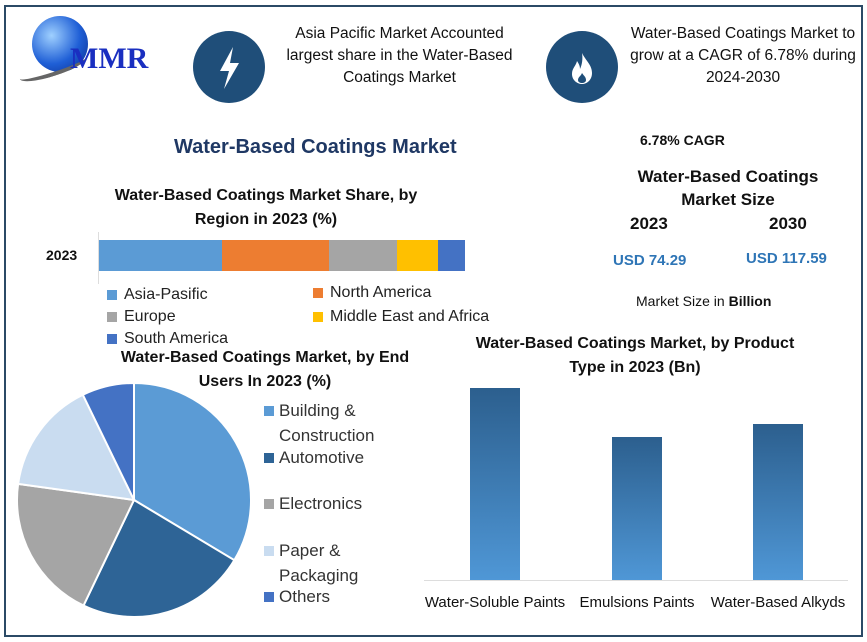  I want to click on region-category-label: 2023, so click(62, 255).